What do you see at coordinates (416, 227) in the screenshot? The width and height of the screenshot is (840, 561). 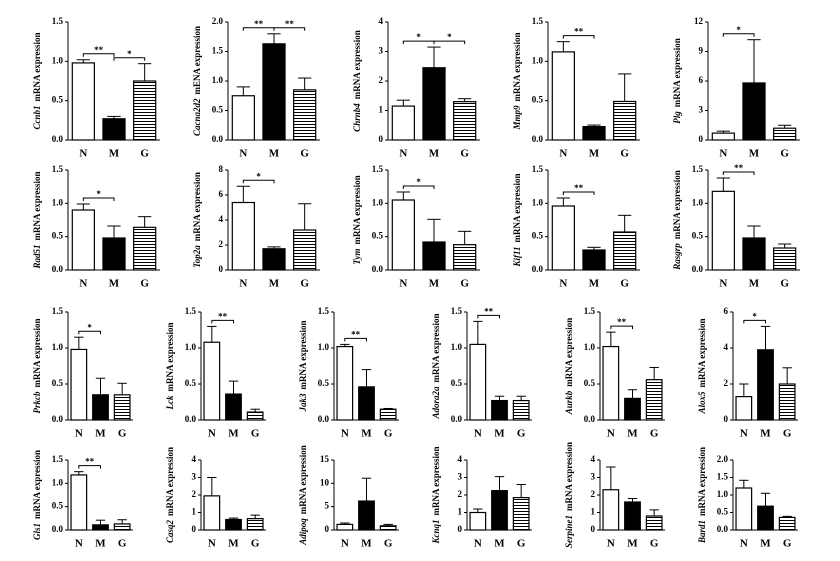 I see `panel: 0.0 0.5 1.0 1.5 Tym mRNA expression N M G *` at bounding box center [416, 227].